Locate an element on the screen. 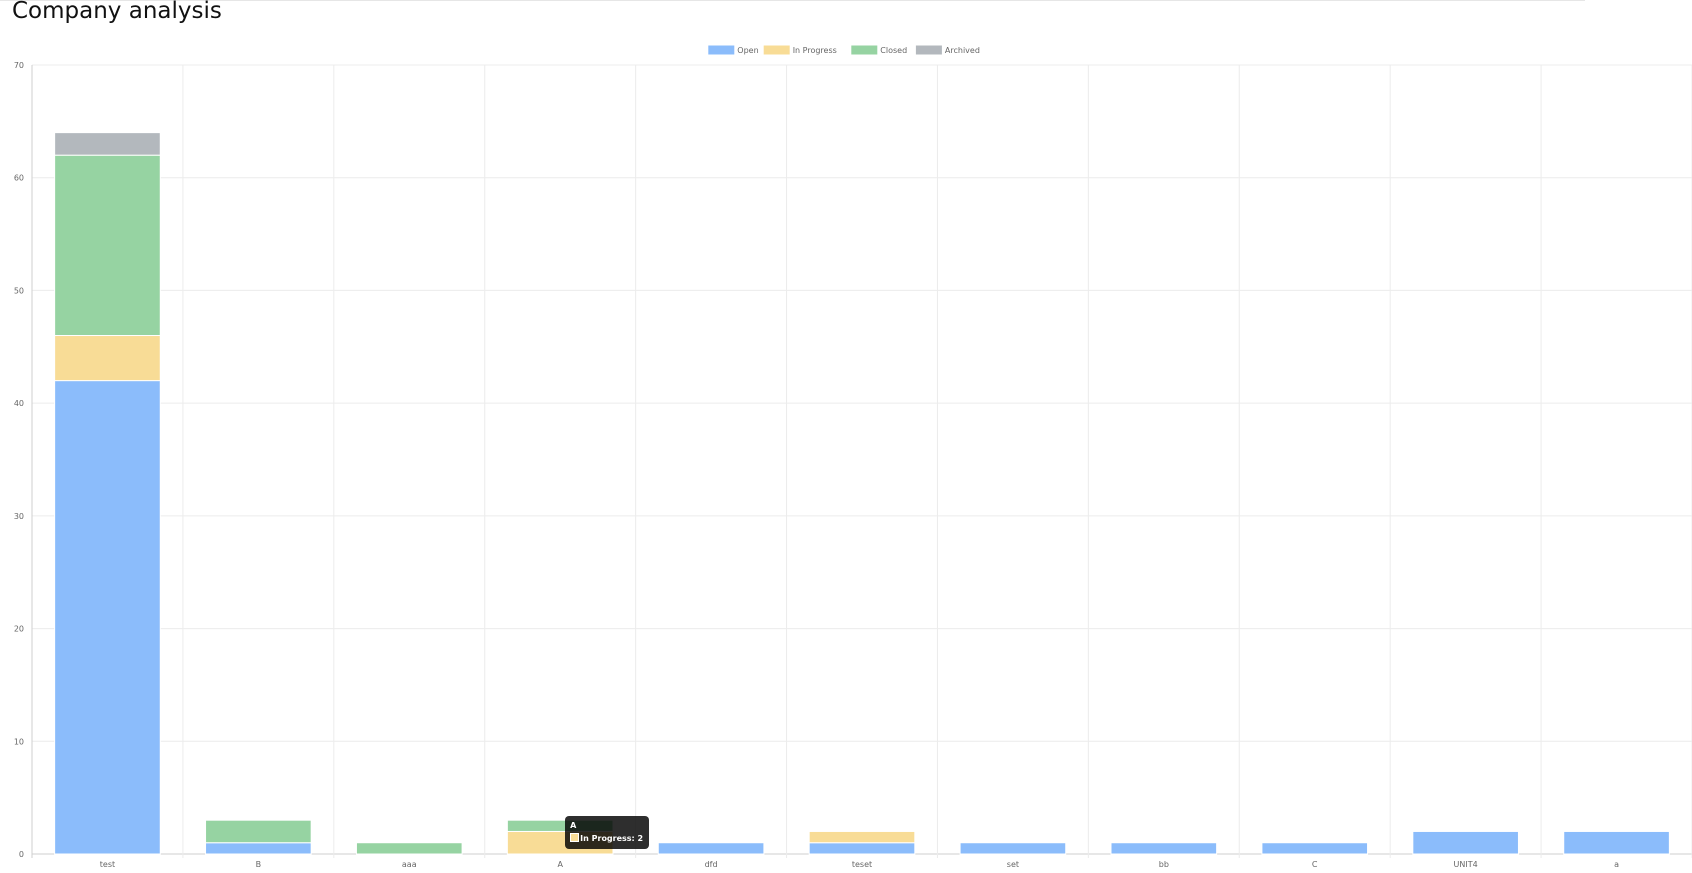 Image resolution: width=1692 pixels, height=873 pixels. y-tick-label: 10 is located at coordinates (19, 741).